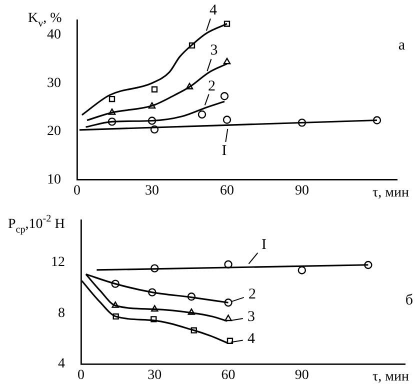 This screenshot has width=415, height=386. Describe the element at coordinates (61, 313) in the screenshot. I see `y-tick-label: 8` at that location.